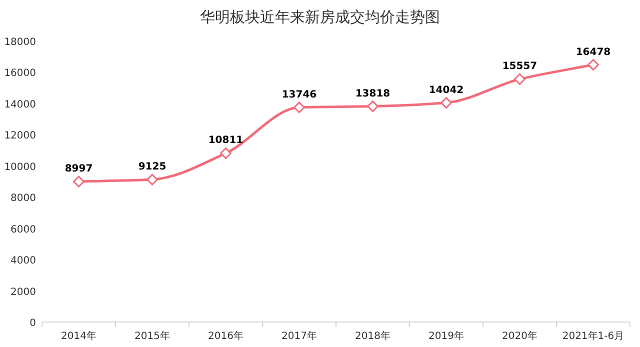 Image resolution: width=640 pixels, height=347 pixels. I want to click on data-label: 16478, so click(593, 52).